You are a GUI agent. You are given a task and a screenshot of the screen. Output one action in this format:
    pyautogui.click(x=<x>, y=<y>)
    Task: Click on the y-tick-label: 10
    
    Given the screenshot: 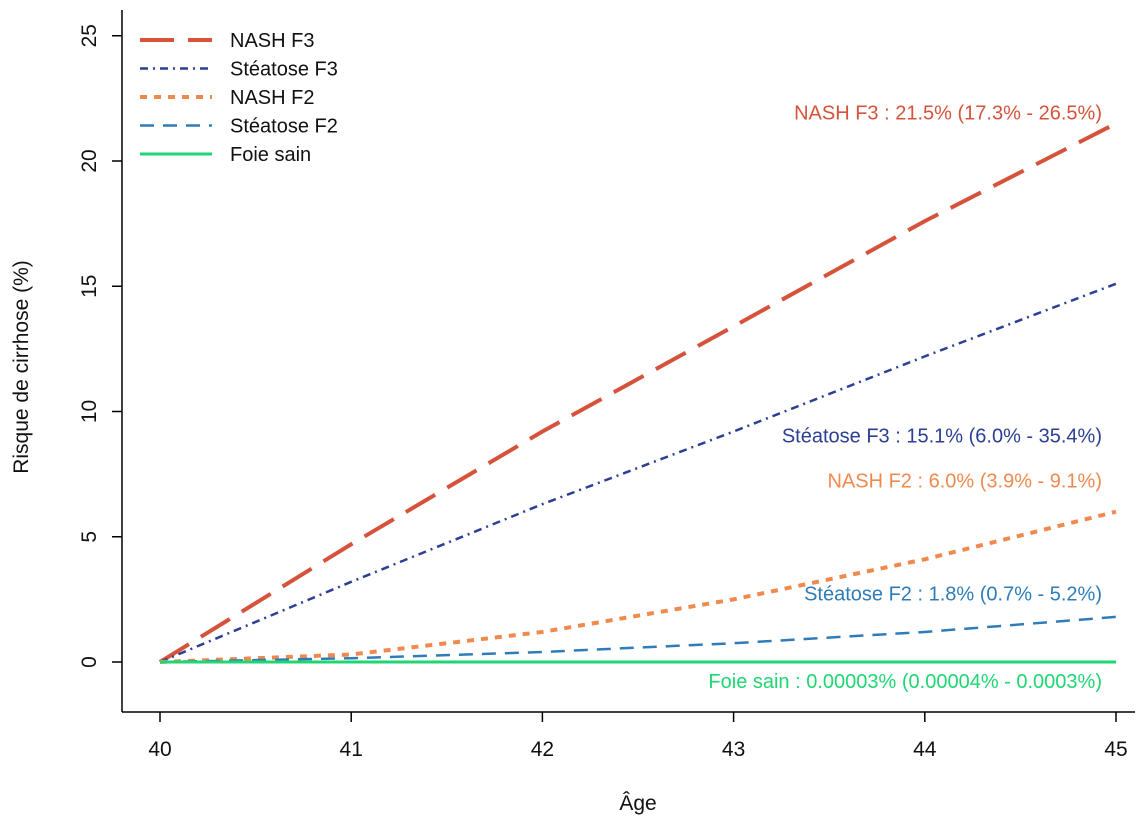 What is the action you would take?
    pyautogui.click(x=89, y=411)
    